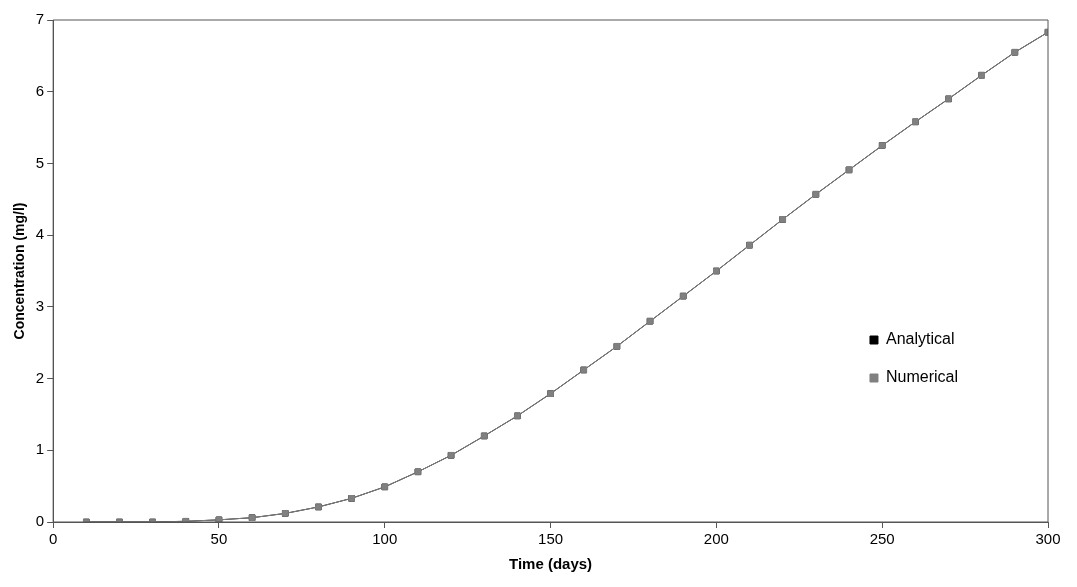 Image resolution: width=1077 pixels, height=587 pixels. What do you see at coordinates (219, 539) in the screenshot?
I see `x-tick-label: 50` at bounding box center [219, 539].